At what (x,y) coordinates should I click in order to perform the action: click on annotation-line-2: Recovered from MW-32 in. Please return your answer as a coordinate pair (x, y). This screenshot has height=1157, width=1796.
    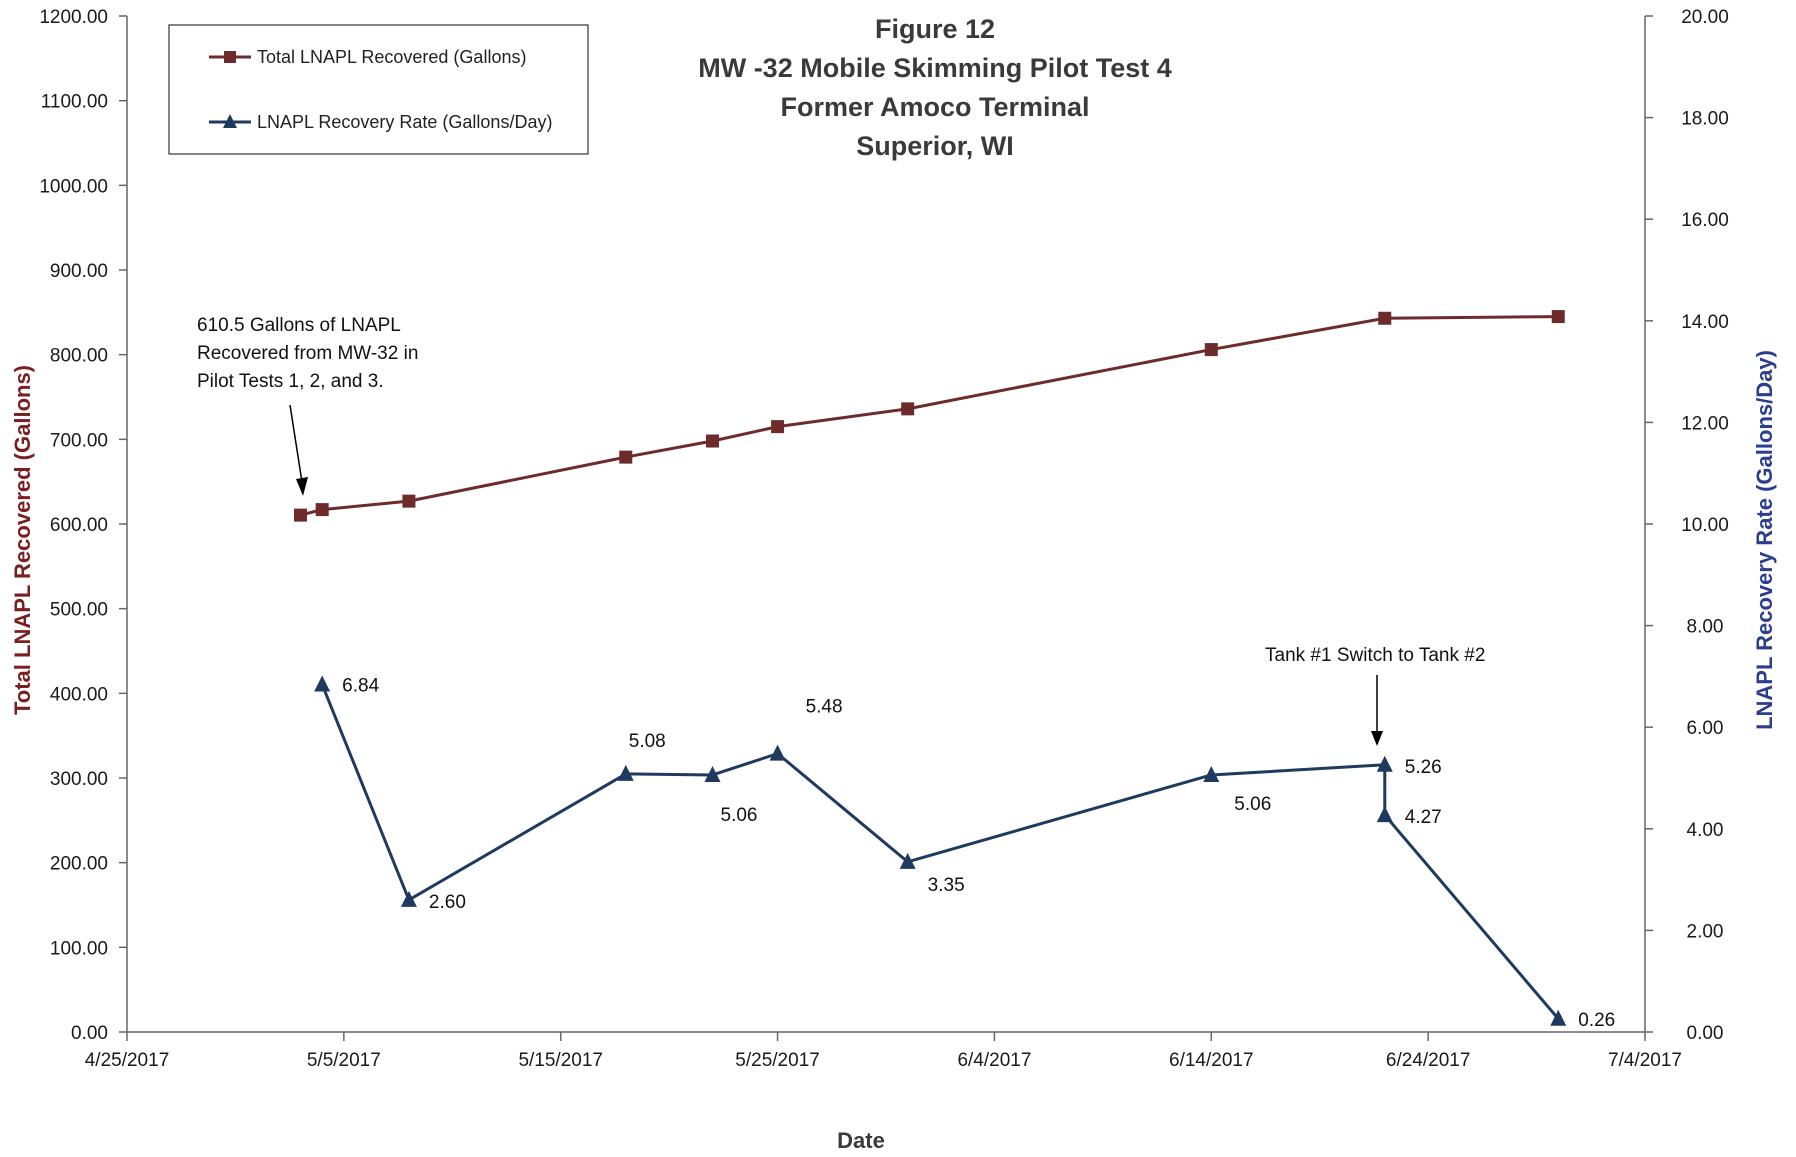
    Looking at the image, I should click on (307, 353).